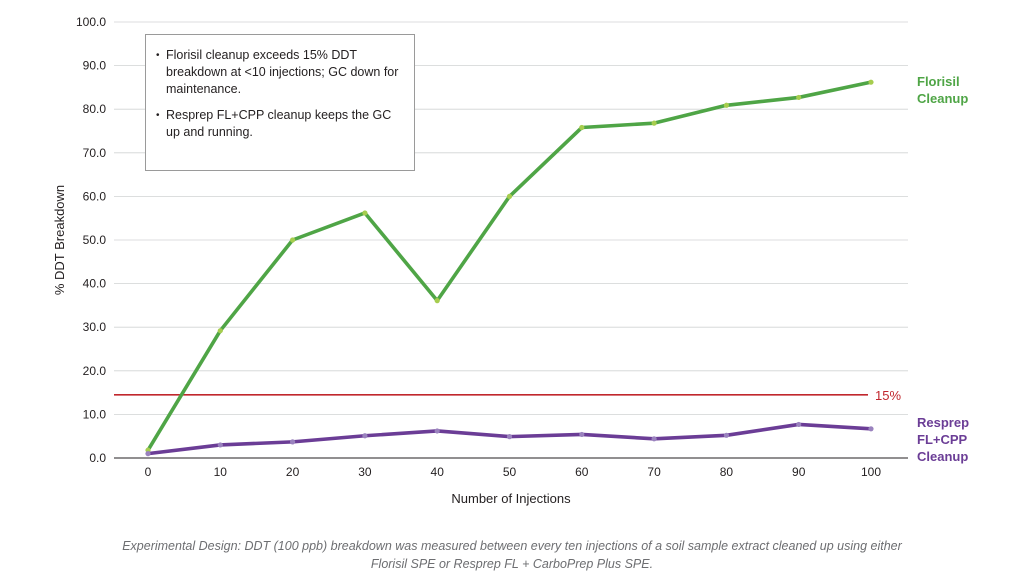 The height and width of the screenshot is (587, 1024). What do you see at coordinates (871, 472) in the screenshot?
I see `x-tick-label: 100` at bounding box center [871, 472].